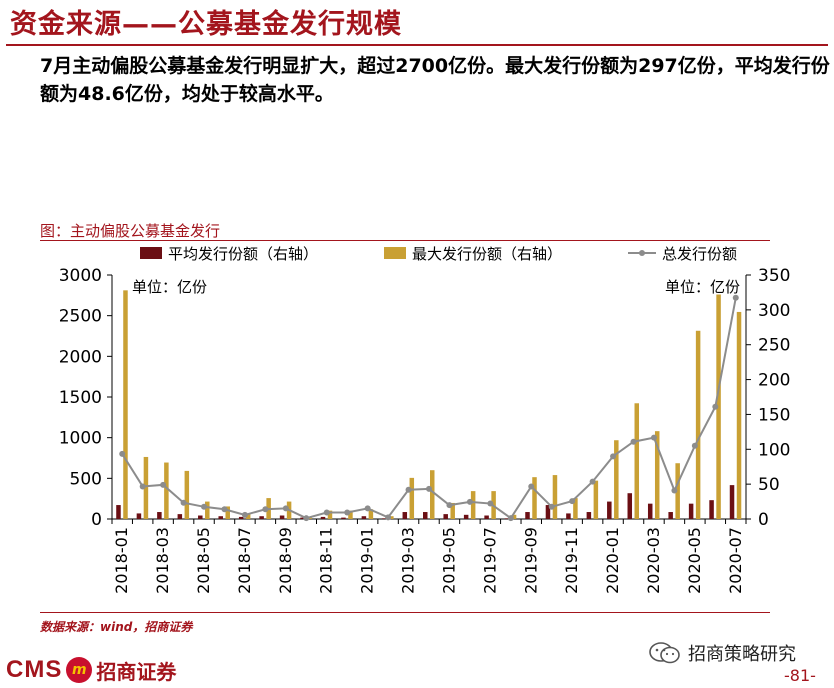  Describe the element at coordinates (34, 669) in the screenshot. I see `logo-cms-text: CMS` at that location.